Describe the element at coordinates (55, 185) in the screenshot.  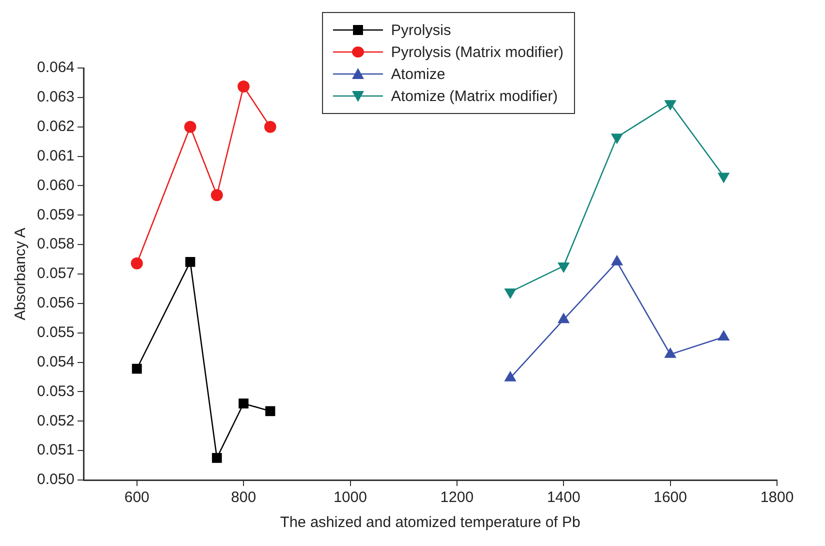
I see `y-tick-label: 0.060` at that location.